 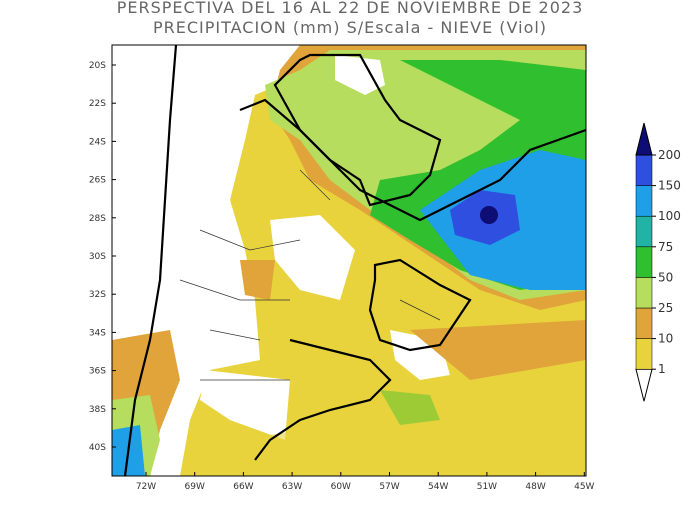 I want to click on colorbar-label: 50, so click(x=665, y=277).